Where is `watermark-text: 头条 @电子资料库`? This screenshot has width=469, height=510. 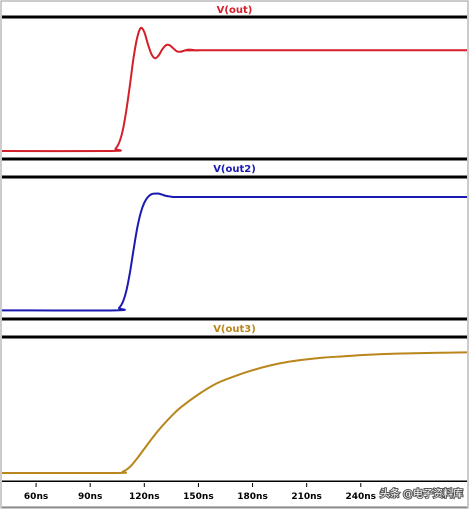 watermark-text: 头条 @电子资料库 is located at coordinates (421, 493).